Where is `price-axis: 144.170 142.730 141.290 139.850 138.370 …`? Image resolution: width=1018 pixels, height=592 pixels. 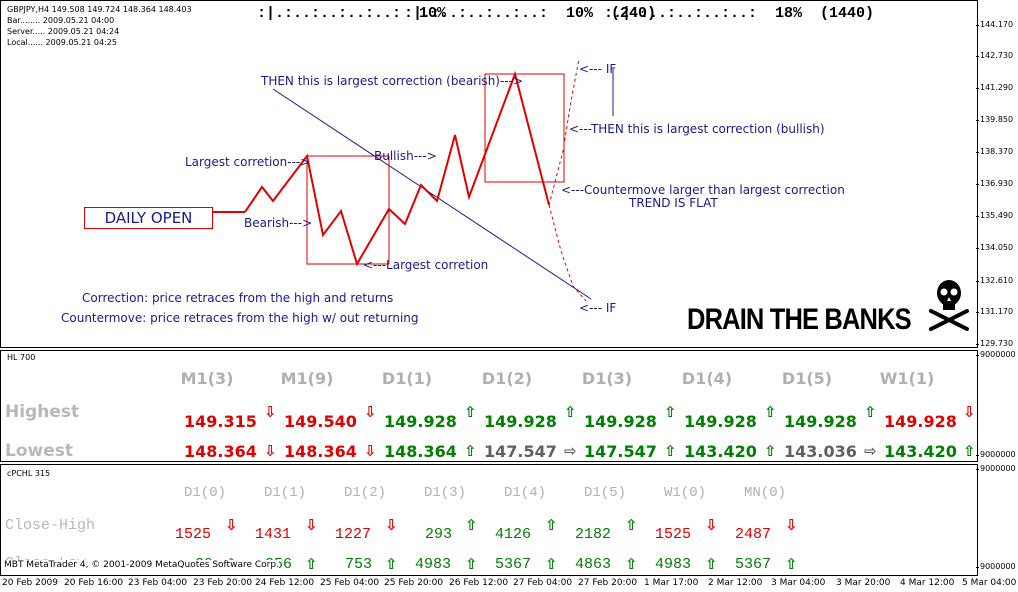 price-axis: 144.170 142.730 141.290 139.850 138.370 … is located at coordinates (996, 174).